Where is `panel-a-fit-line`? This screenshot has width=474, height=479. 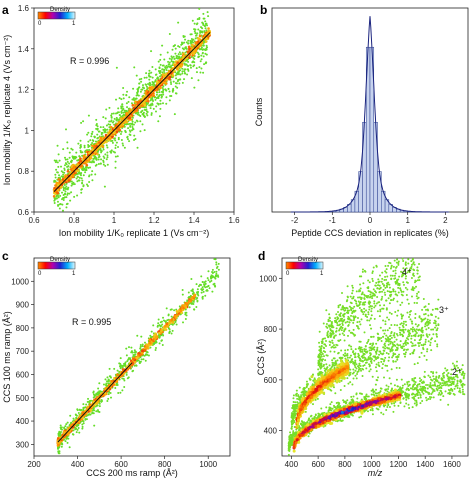 panel-a-fit-line is located at coordinates (132, 112).